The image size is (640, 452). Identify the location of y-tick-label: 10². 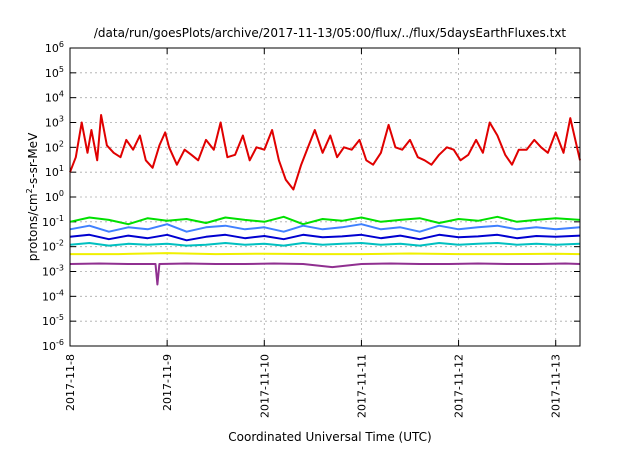
(54, 146).